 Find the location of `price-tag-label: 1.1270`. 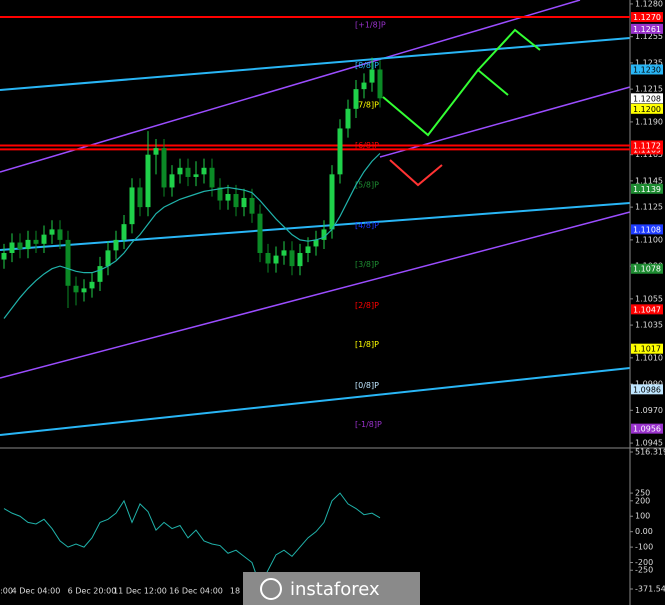

price-tag-label: 1.1270 is located at coordinates (647, 17).